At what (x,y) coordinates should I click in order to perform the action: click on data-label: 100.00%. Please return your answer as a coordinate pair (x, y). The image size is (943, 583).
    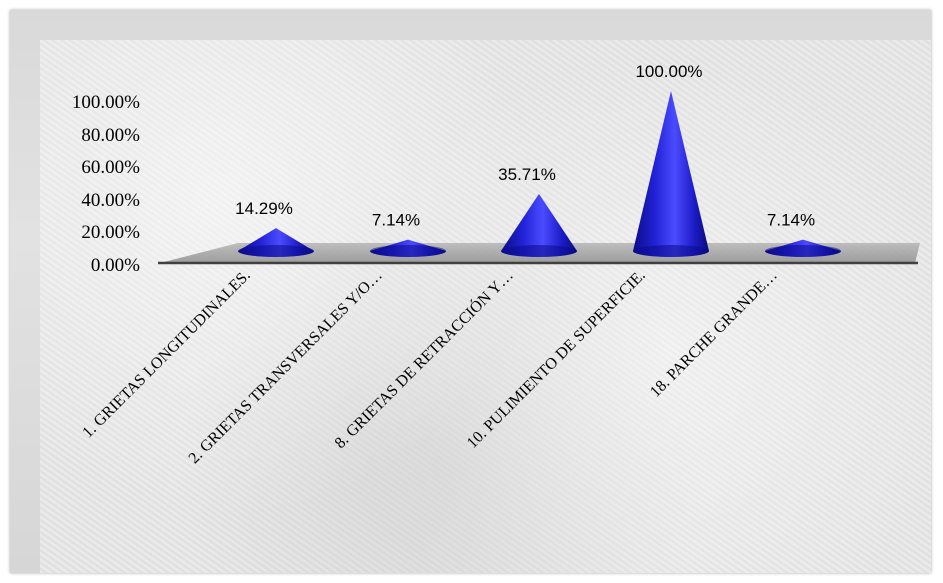
    Looking at the image, I should click on (668, 71).